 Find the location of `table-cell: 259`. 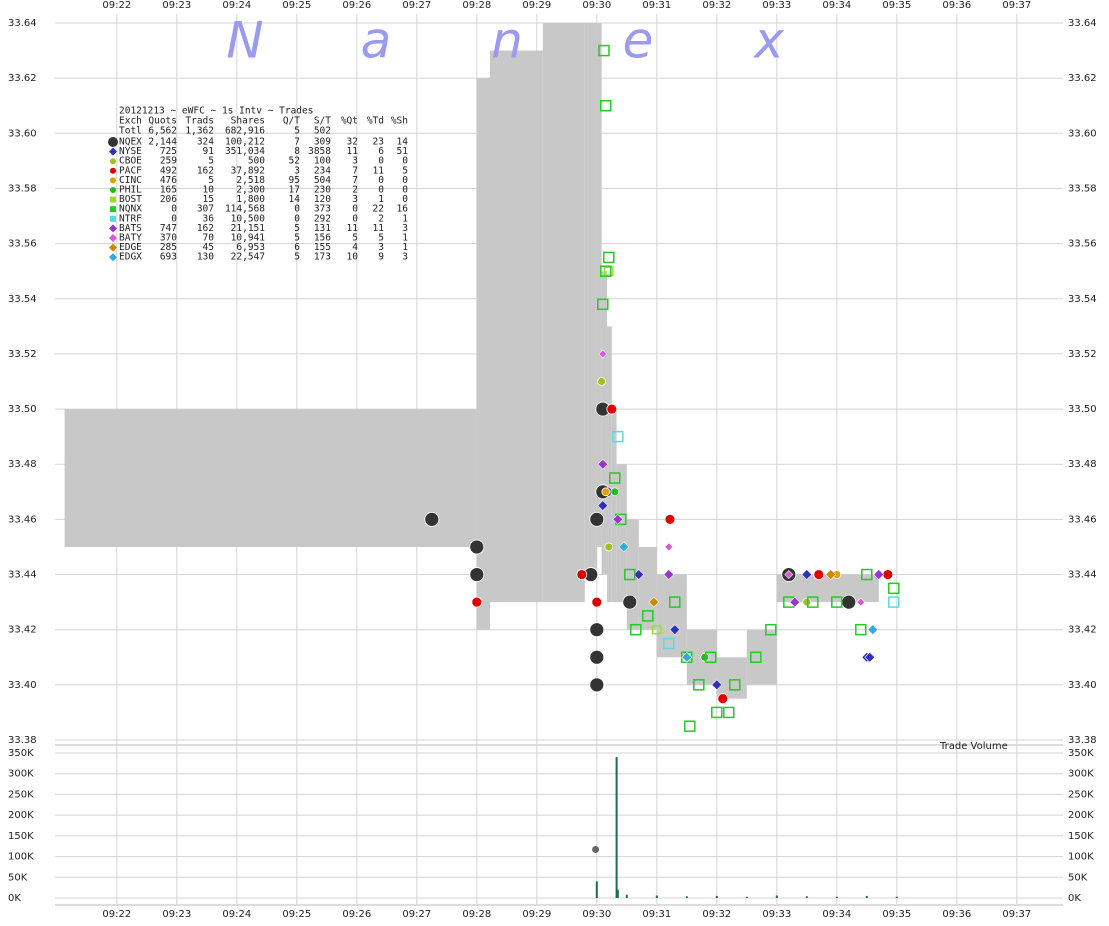

table-cell: 259 is located at coordinates (168, 161).